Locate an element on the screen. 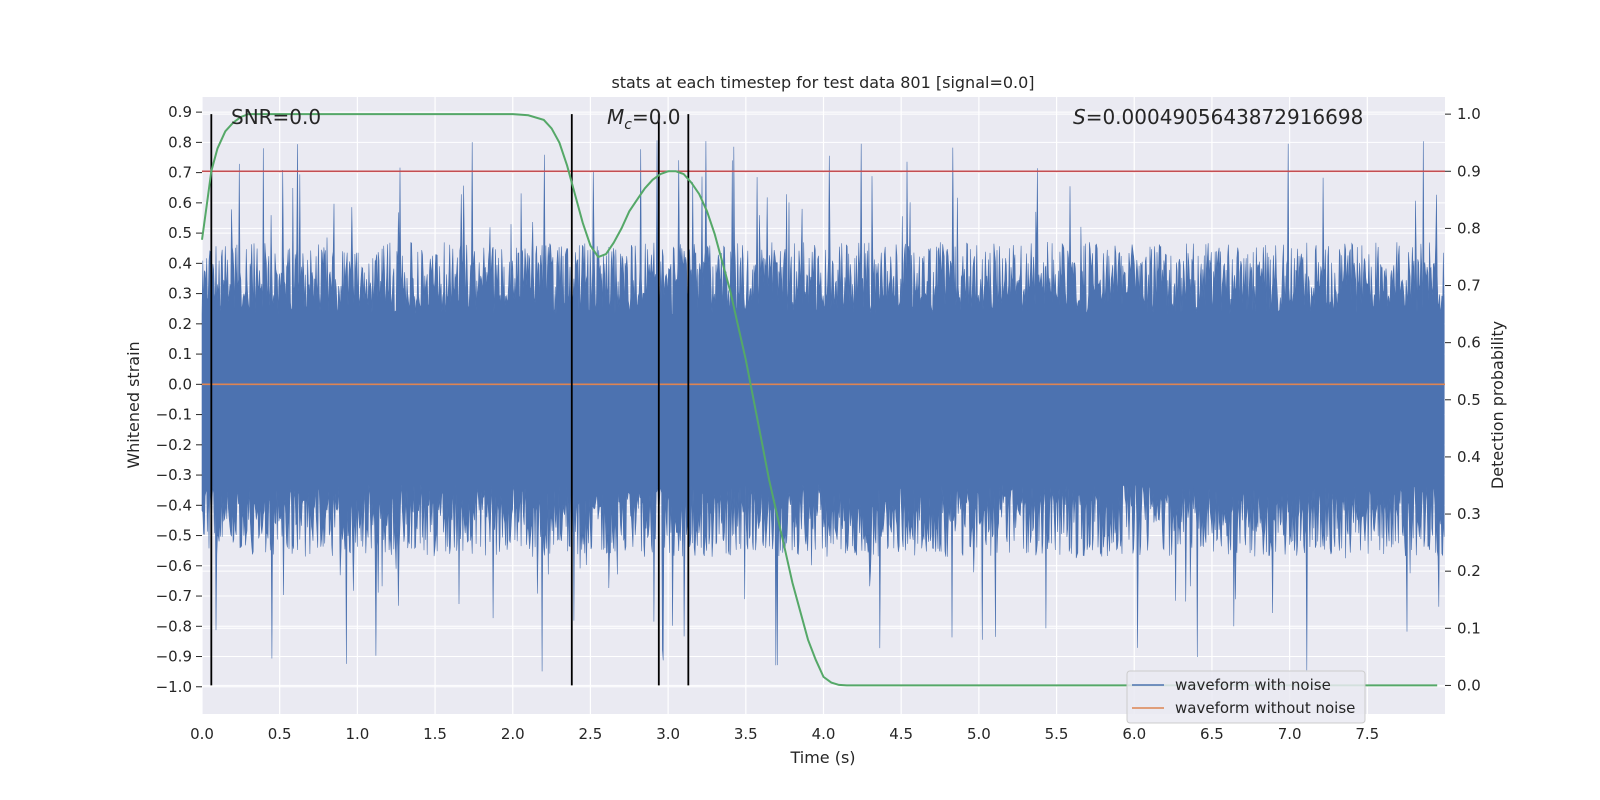  y-tick-label: 0.3 is located at coordinates (180, 294).